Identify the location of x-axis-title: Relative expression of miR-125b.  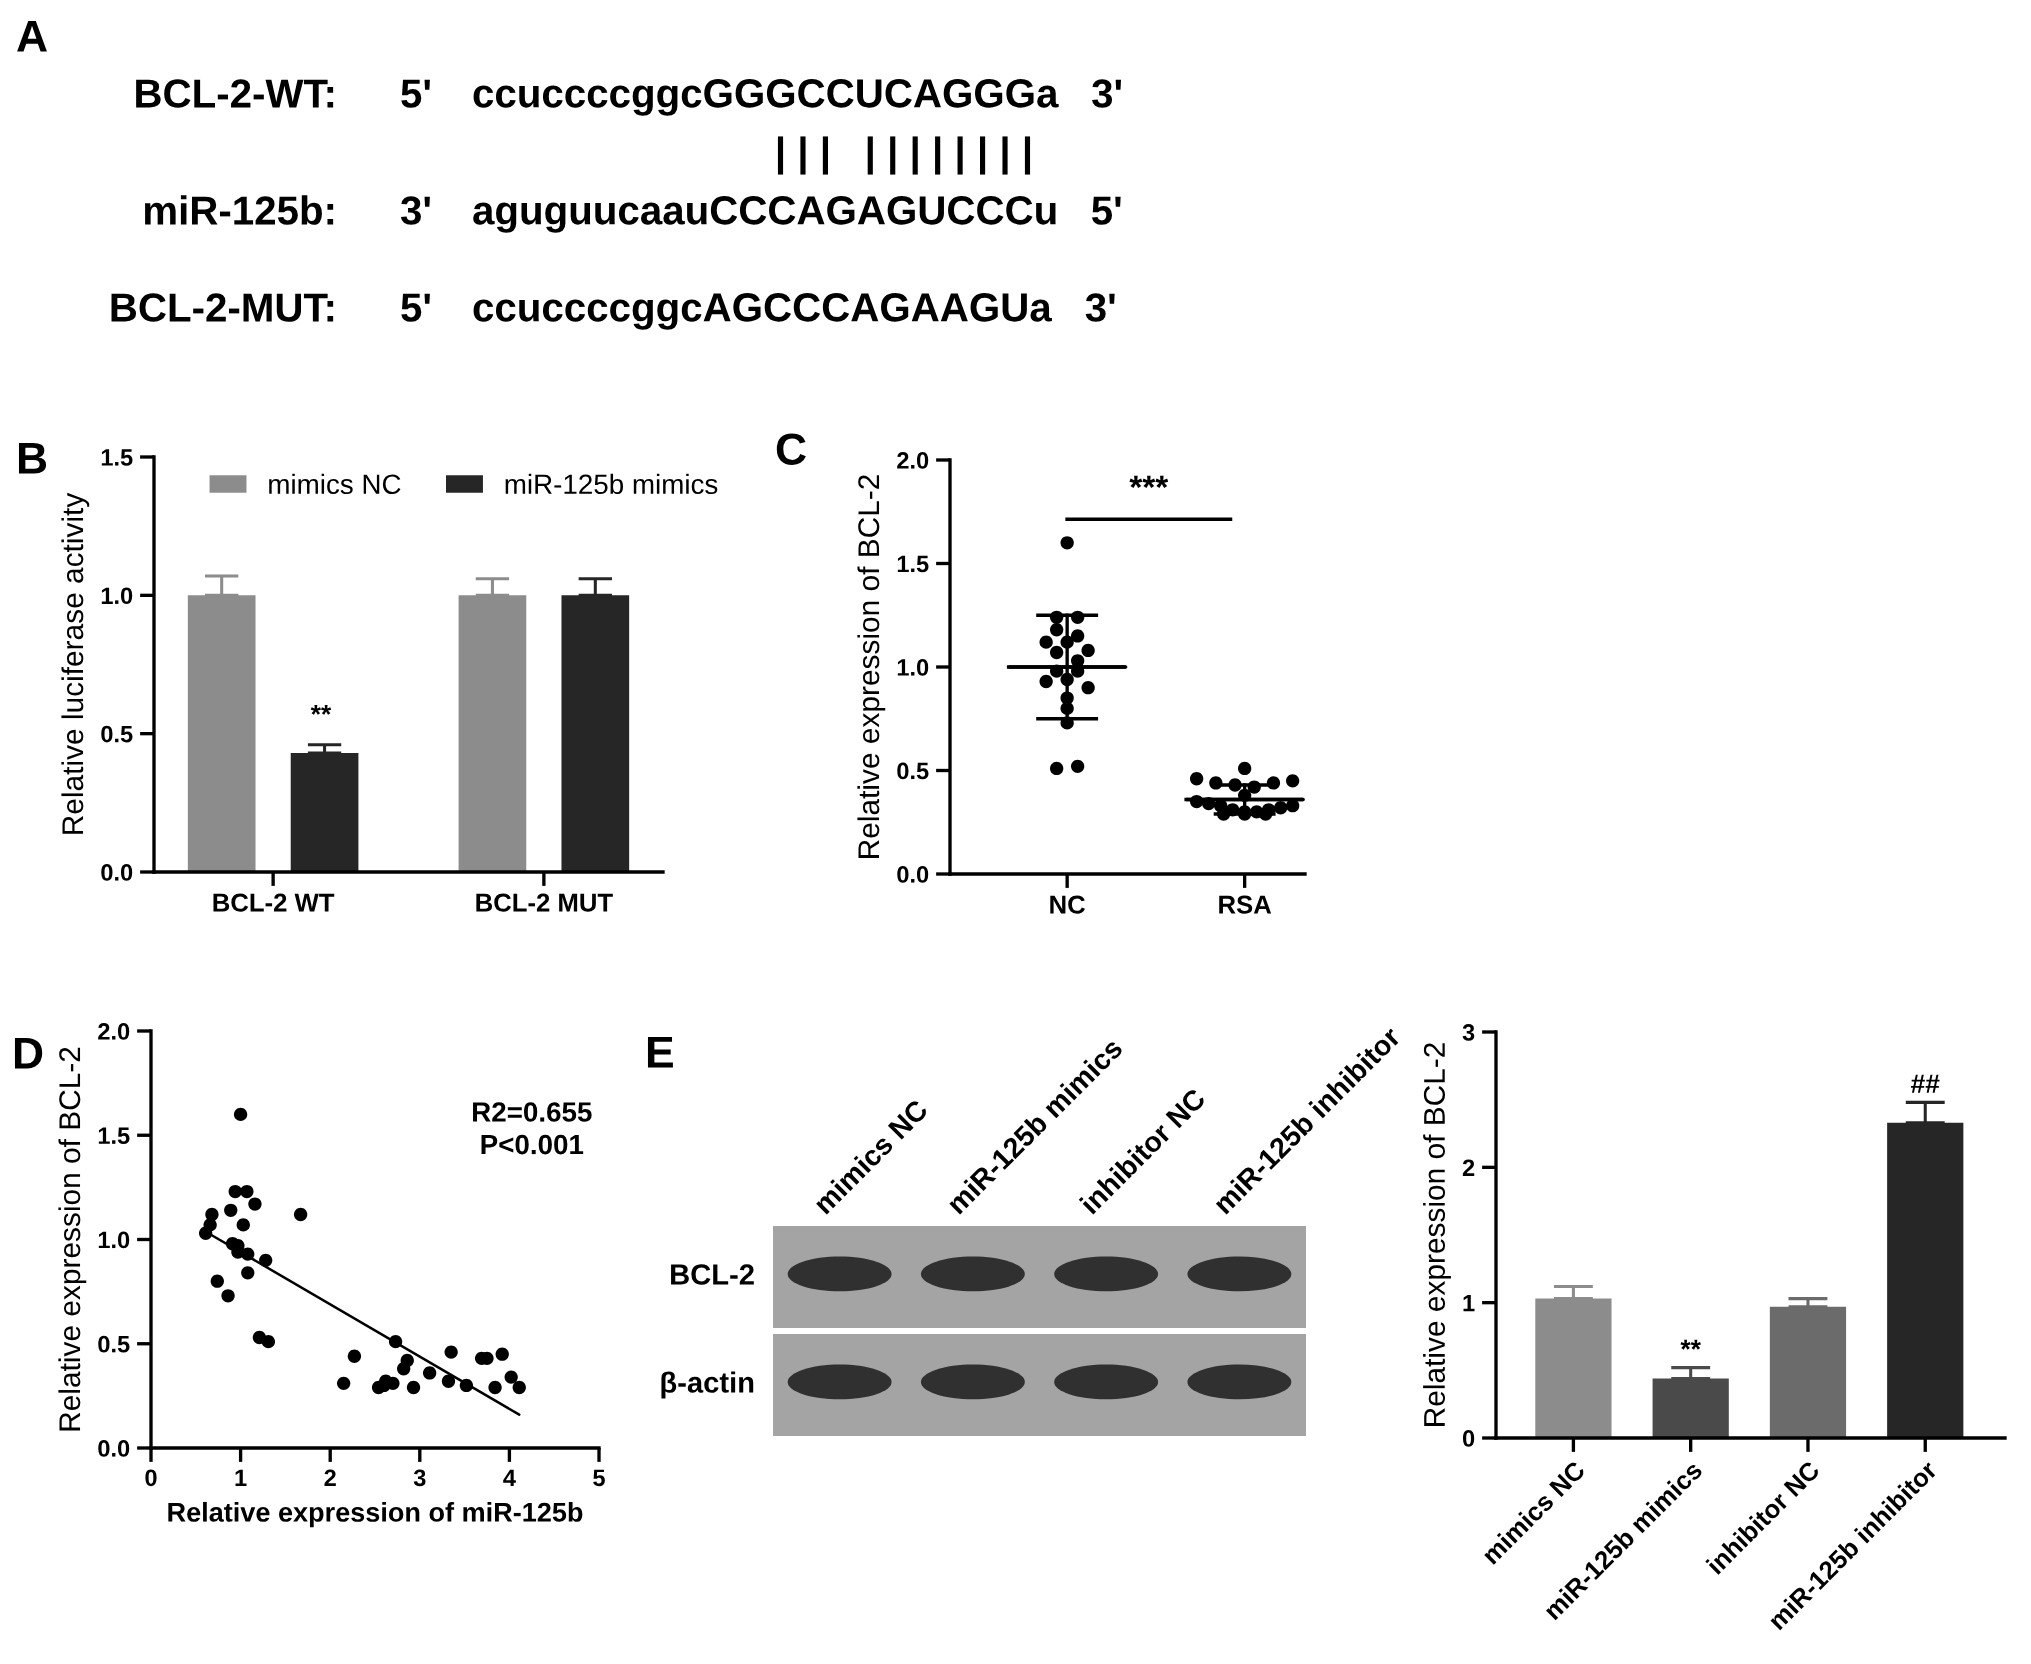
(375, 1514).